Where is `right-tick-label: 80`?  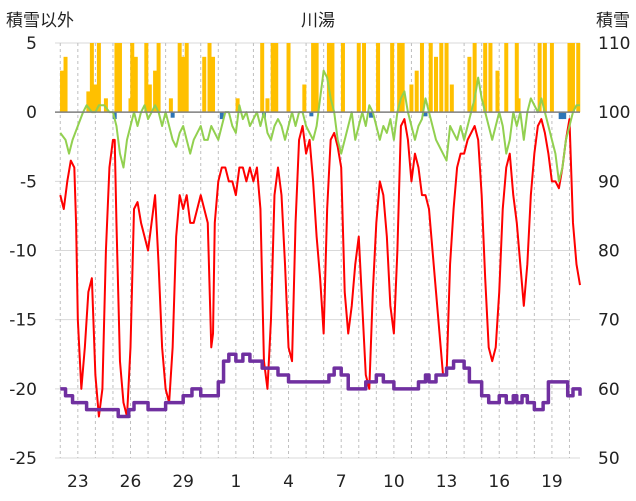
right-tick-label: 80 is located at coordinates (609, 252).